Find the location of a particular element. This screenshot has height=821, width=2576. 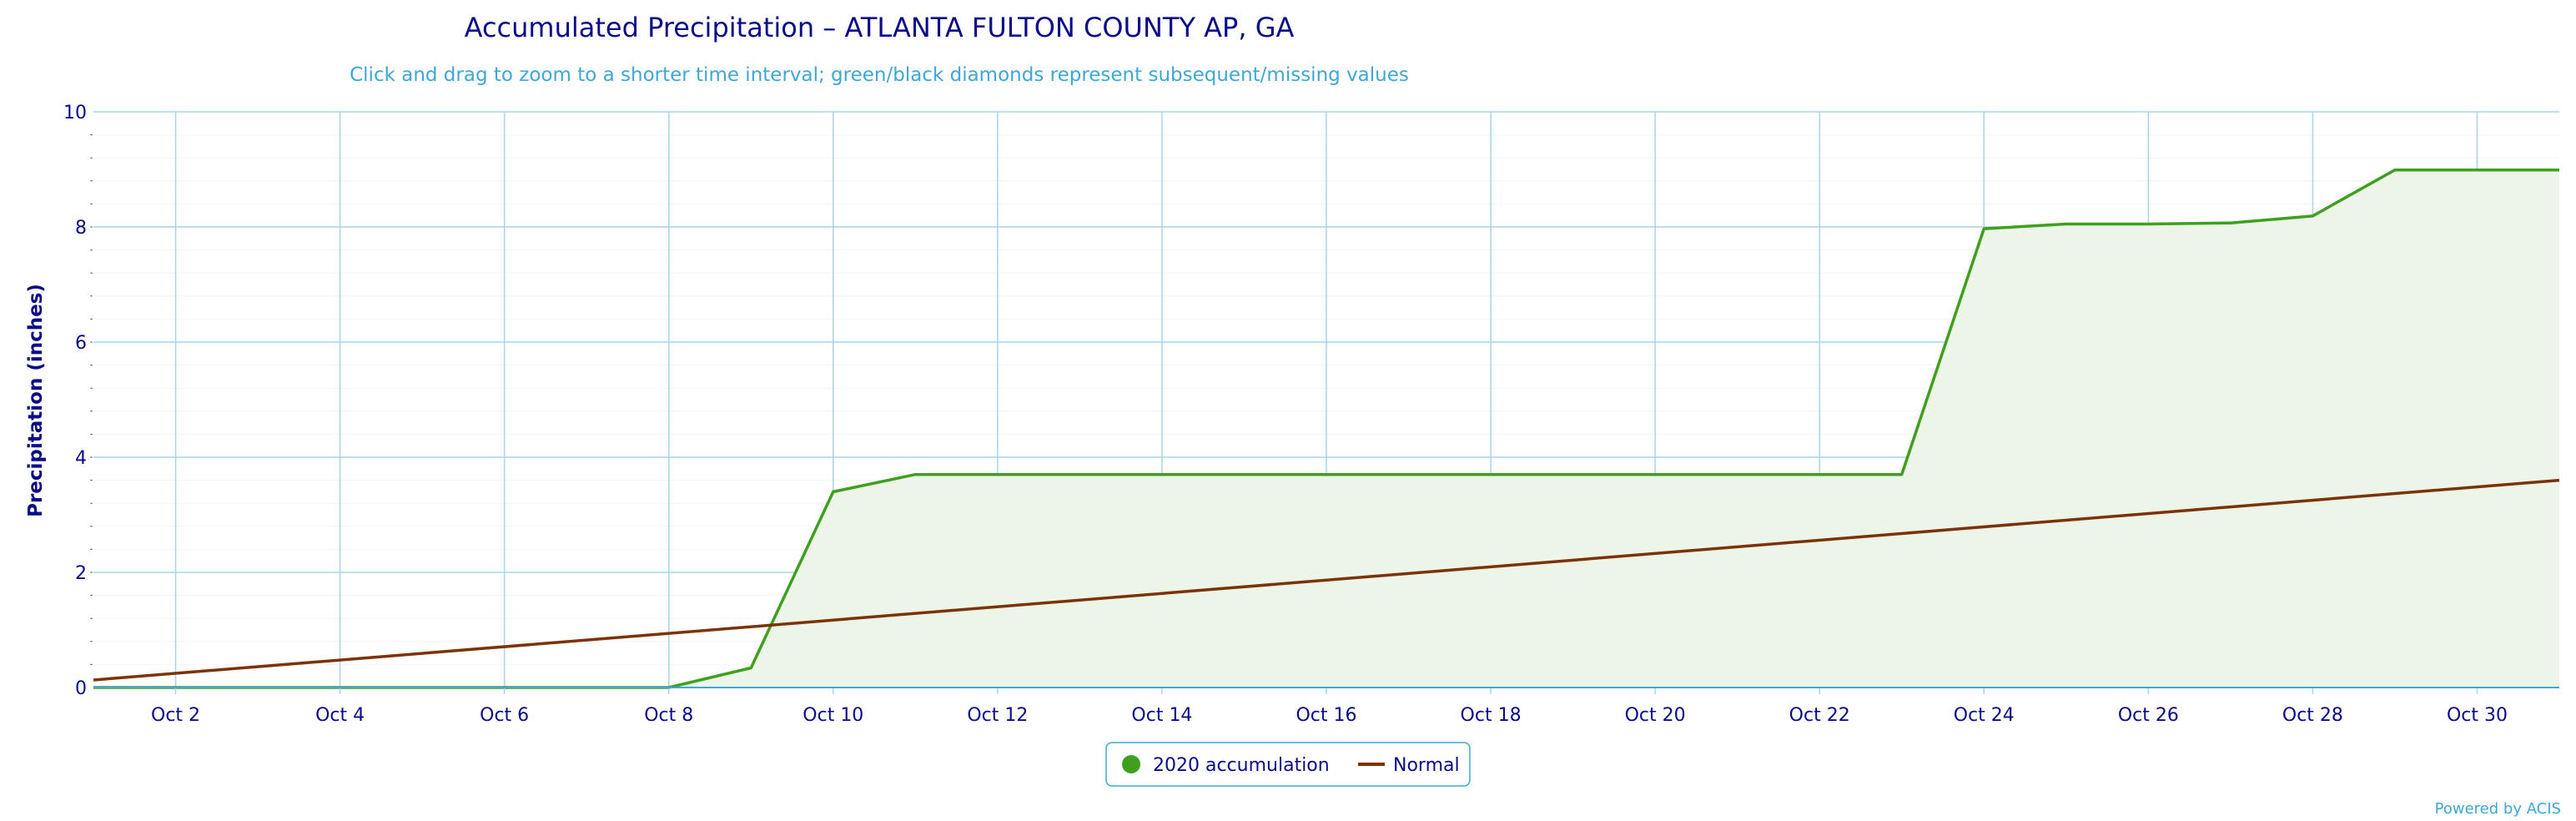

y-tick-label: 6 is located at coordinates (81, 343).